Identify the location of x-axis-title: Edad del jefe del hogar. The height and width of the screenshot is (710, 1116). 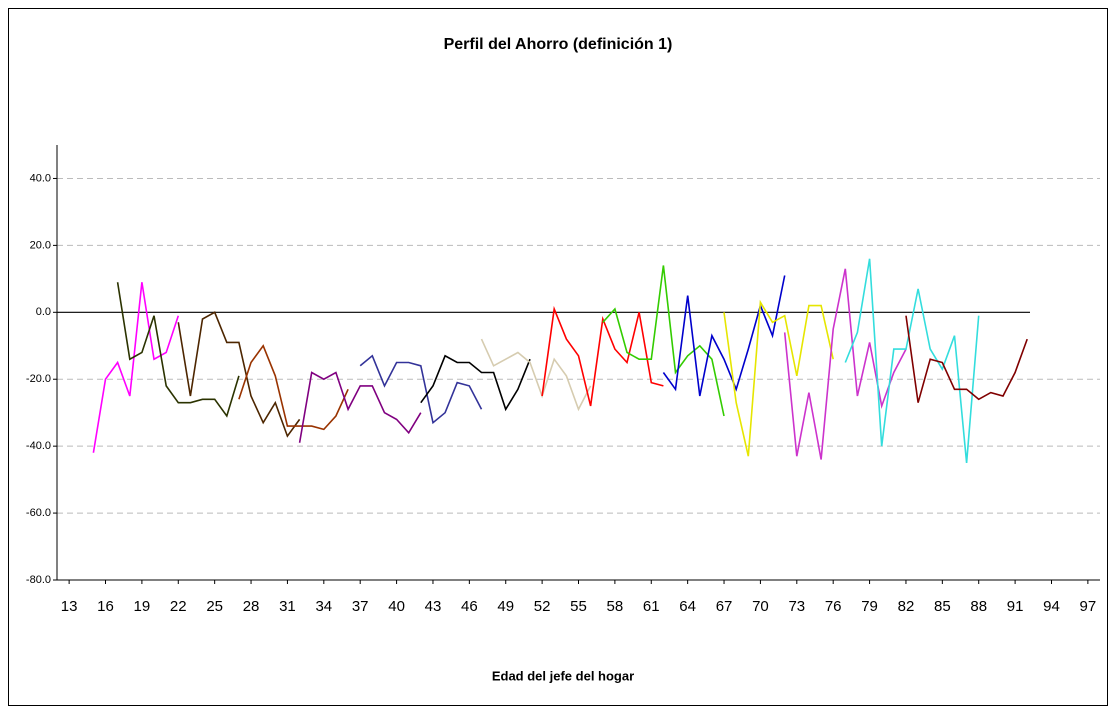
(563, 675).